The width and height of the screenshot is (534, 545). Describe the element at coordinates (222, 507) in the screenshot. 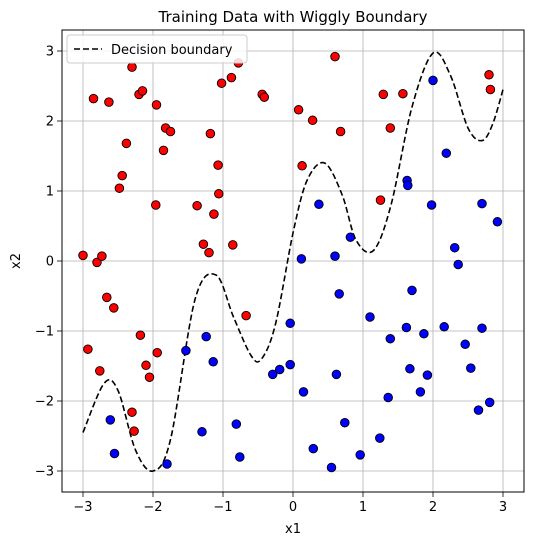

I see `x-tick-label: −1` at that location.